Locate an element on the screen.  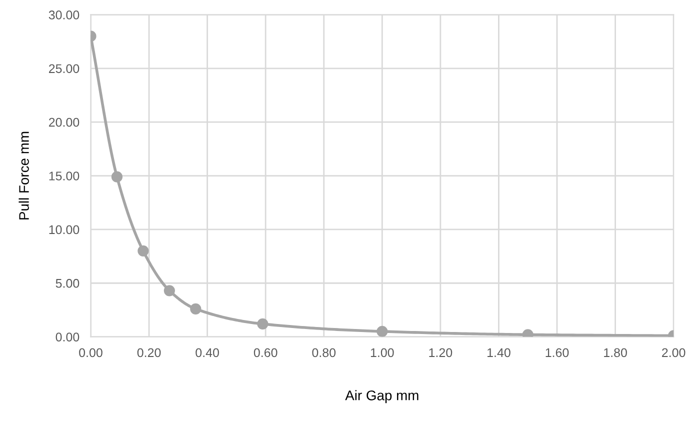
x-tick-label: 1.60 is located at coordinates (557, 353).